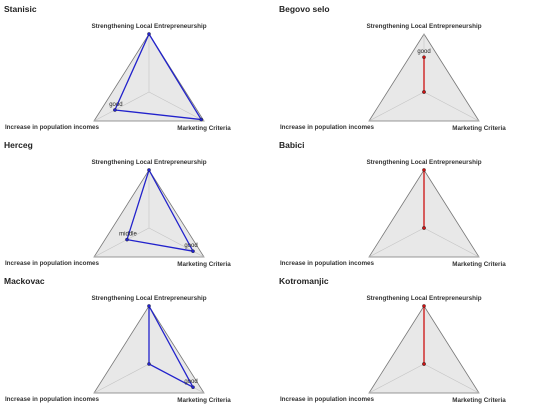 Image resolution: width=550 pixels, height=408 pixels. Describe the element at coordinates (20, 9) in the screenshot. I see `panel-title: Stanisic` at that location.